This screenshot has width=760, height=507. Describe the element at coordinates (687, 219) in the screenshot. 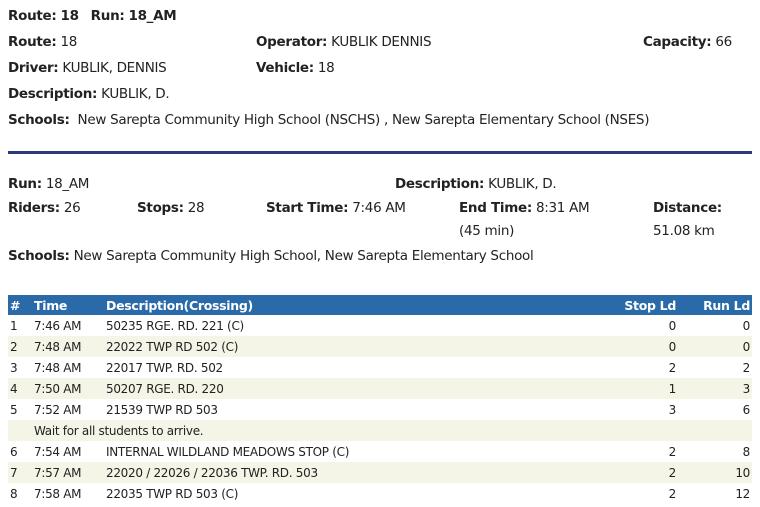

I see `distance-field: Distance: 51.08 km` at that location.